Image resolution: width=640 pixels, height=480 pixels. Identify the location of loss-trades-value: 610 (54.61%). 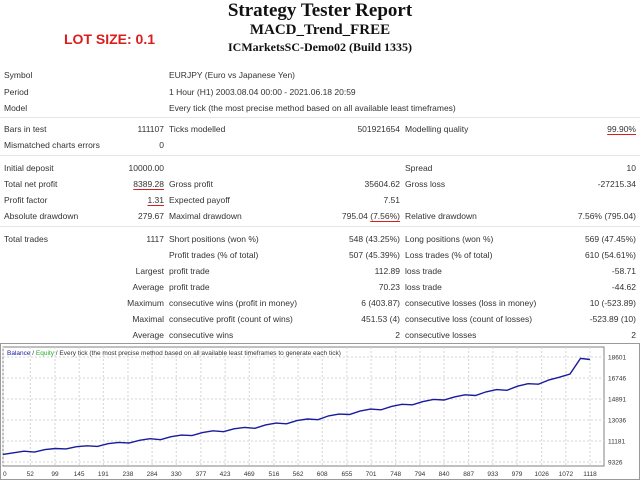
(610, 255).